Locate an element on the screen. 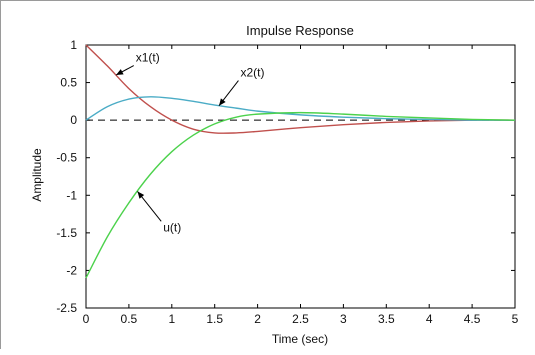 The width and height of the screenshot is (535, 355). x-axis-label: Time (sec) is located at coordinates (300, 339).